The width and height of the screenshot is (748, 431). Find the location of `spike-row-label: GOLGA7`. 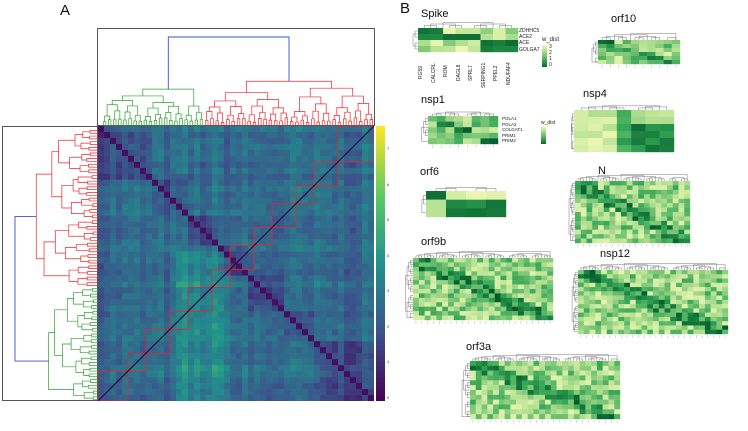

spike-row-label: GOLGA7 is located at coordinates (529, 49).